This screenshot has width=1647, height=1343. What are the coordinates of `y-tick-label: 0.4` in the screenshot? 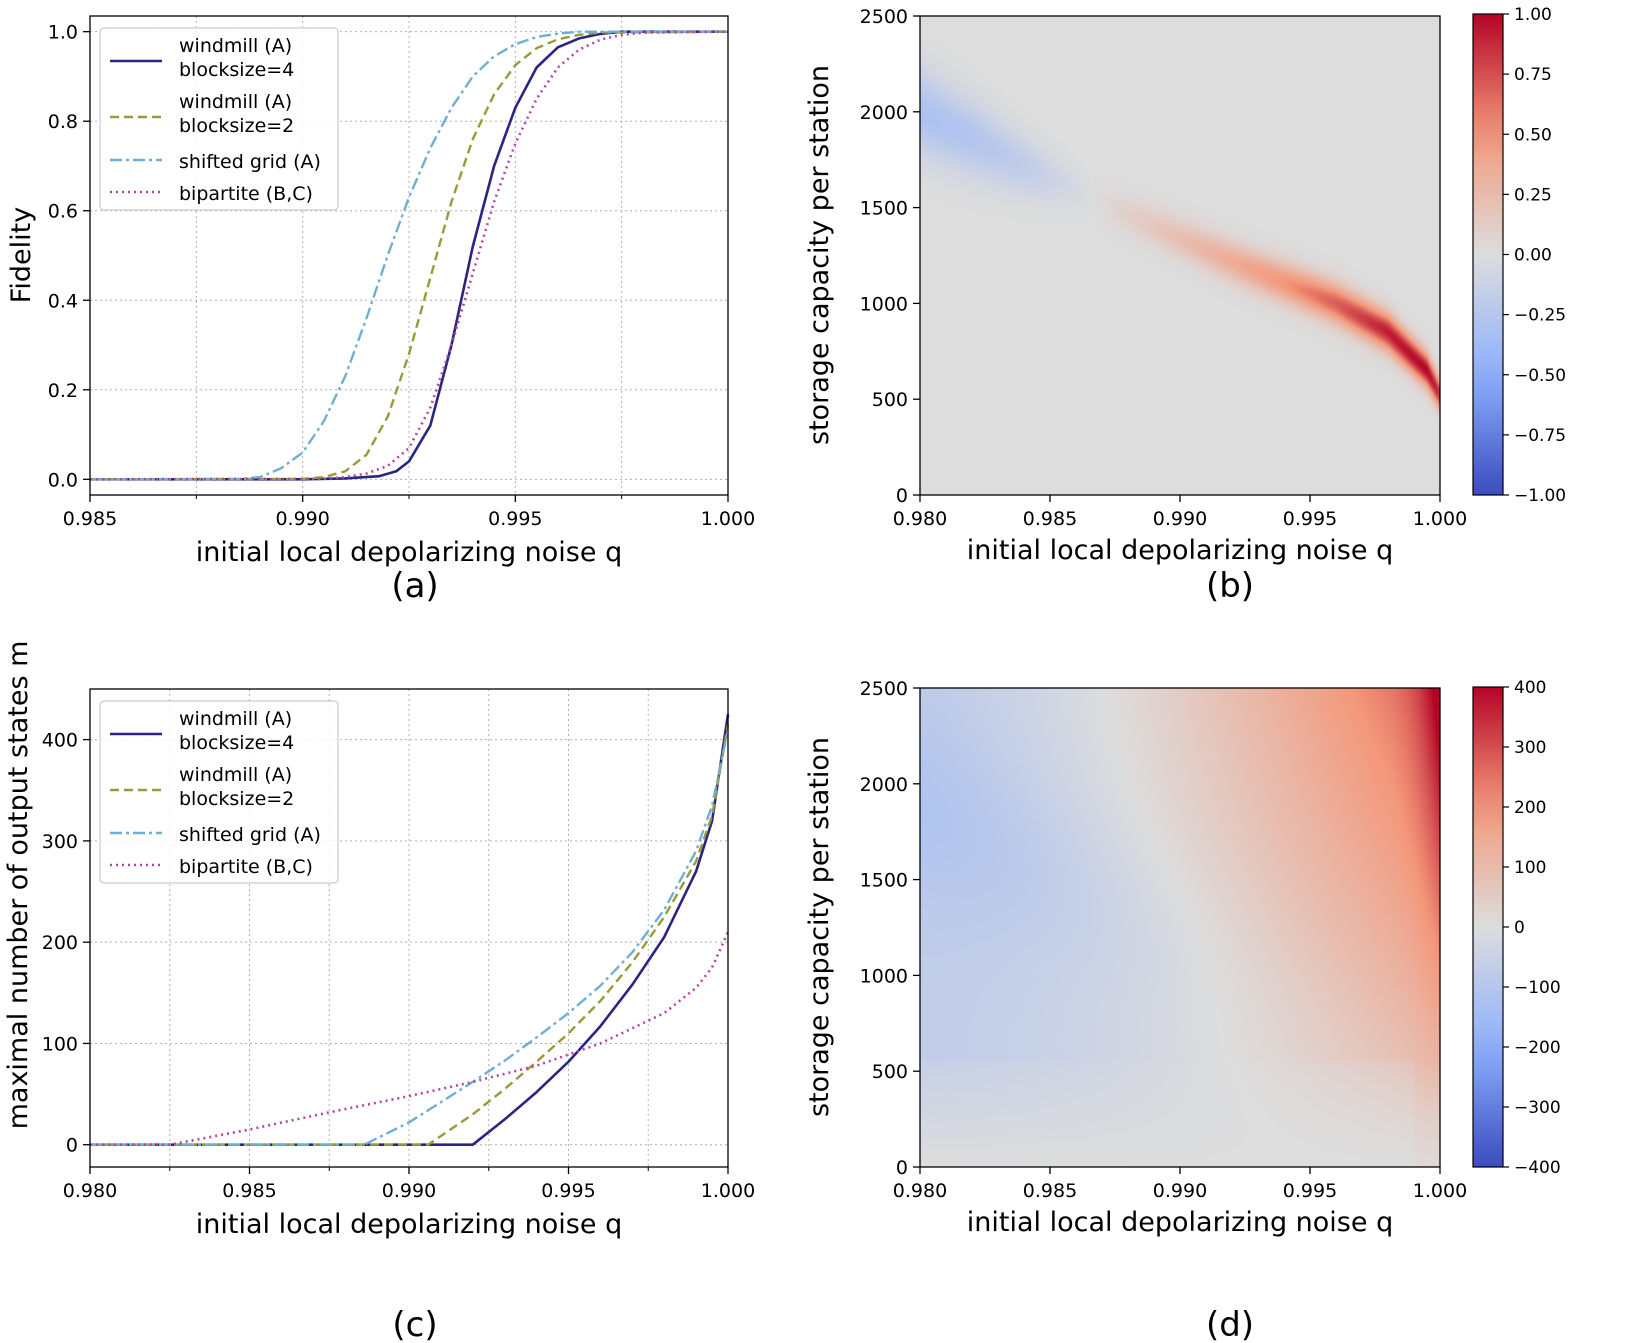 It's located at (63, 301).